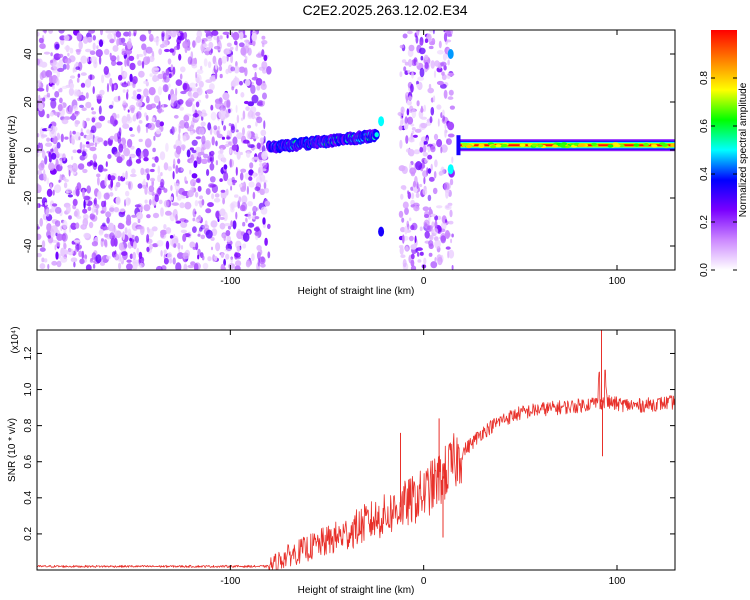 The image size is (750, 600). What do you see at coordinates (424, 581) in the screenshot?
I see `bottom-x-tick-label: 0` at bounding box center [424, 581].